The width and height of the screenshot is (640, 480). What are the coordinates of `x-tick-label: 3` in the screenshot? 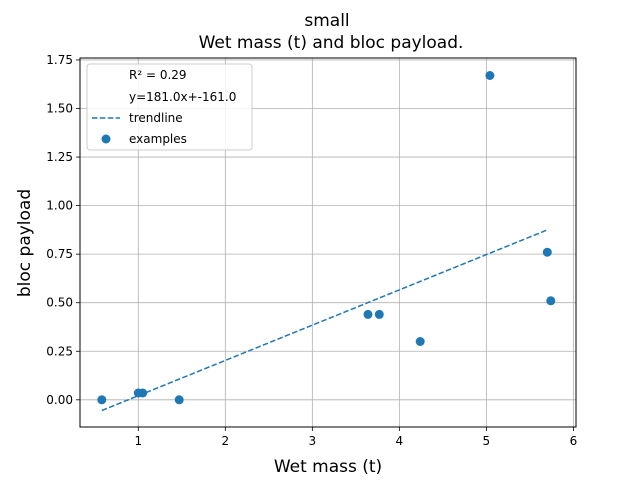 It's located at (313, 441).